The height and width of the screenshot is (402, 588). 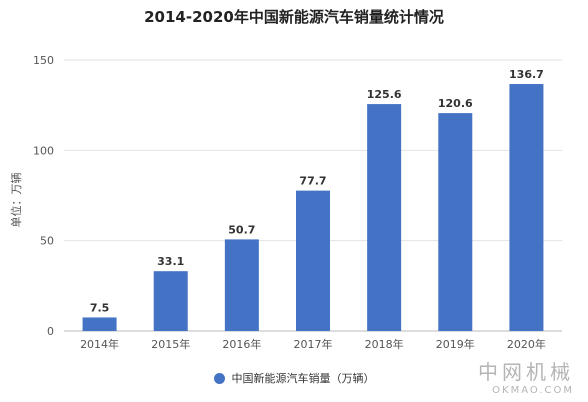 I want to click on legend: 中国新能源汽车销量（万辆）, so click(x=294, y=378).